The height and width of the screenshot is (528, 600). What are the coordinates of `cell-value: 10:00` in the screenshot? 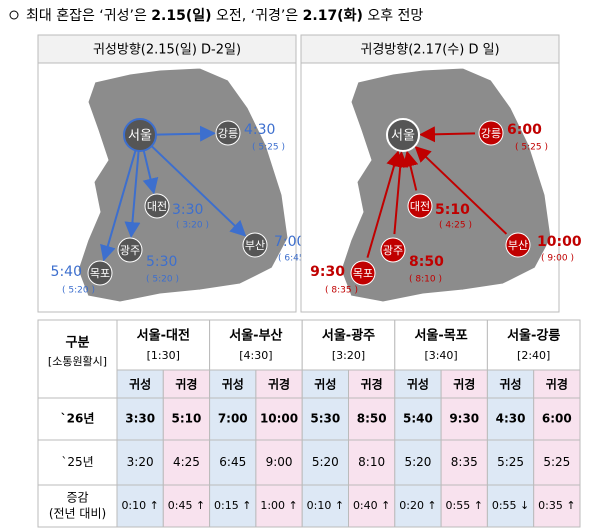 It's located at (279, 419).